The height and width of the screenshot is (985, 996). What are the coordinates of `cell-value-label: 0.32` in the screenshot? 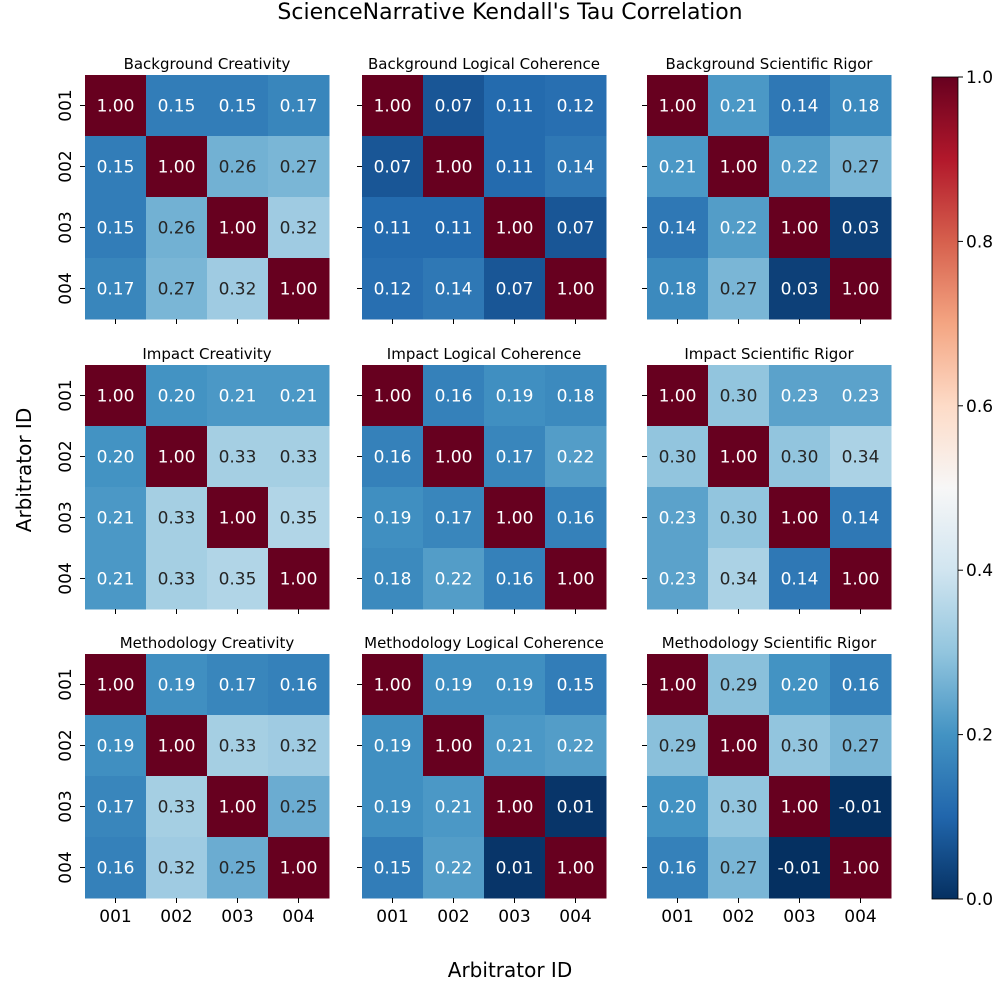 It's located at (238, 290).